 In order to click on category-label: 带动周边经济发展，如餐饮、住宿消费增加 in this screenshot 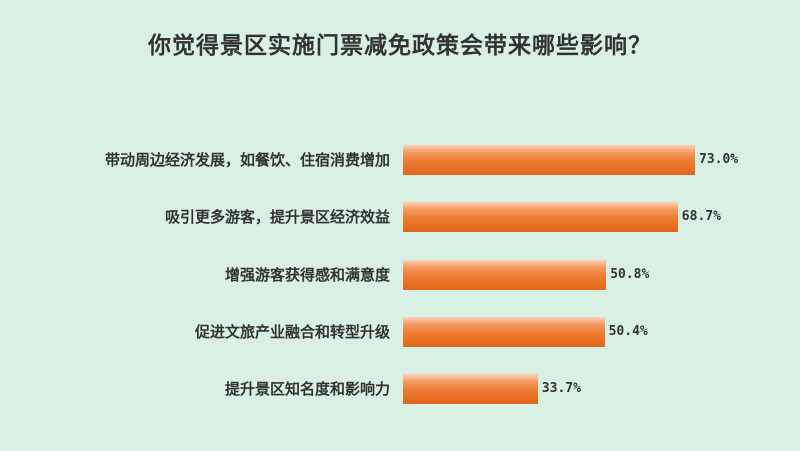, I will do `click(247, 160)`.